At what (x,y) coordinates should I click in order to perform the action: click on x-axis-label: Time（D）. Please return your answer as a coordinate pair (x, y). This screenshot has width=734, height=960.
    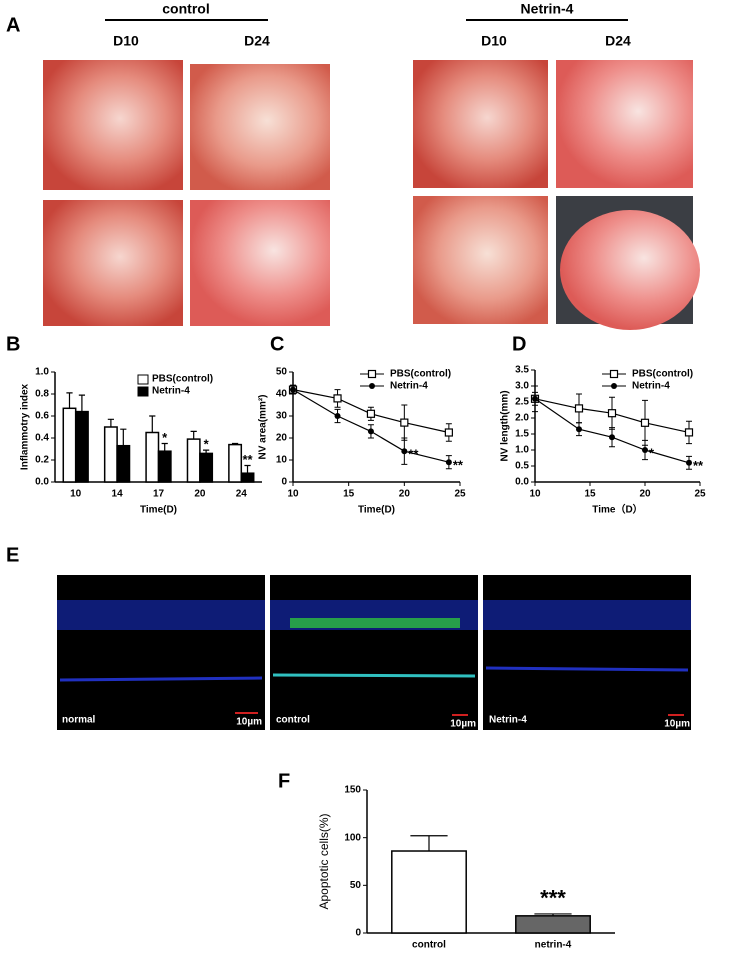
    Looking at the image, I should click on (617, 509).